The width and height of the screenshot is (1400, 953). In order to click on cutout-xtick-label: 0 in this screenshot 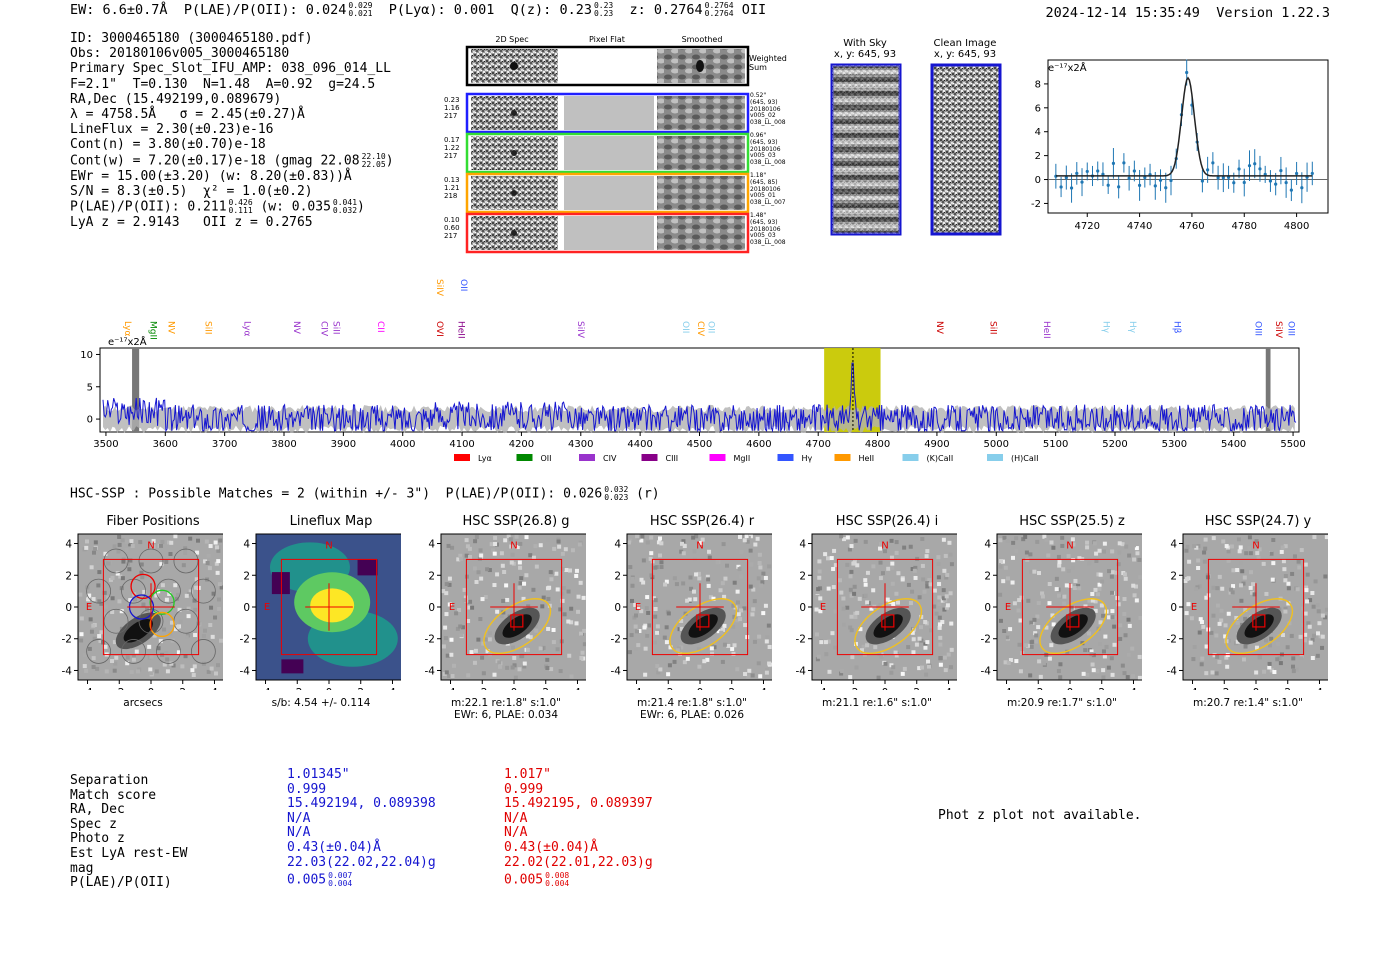, I will do `click(329, 688)`.